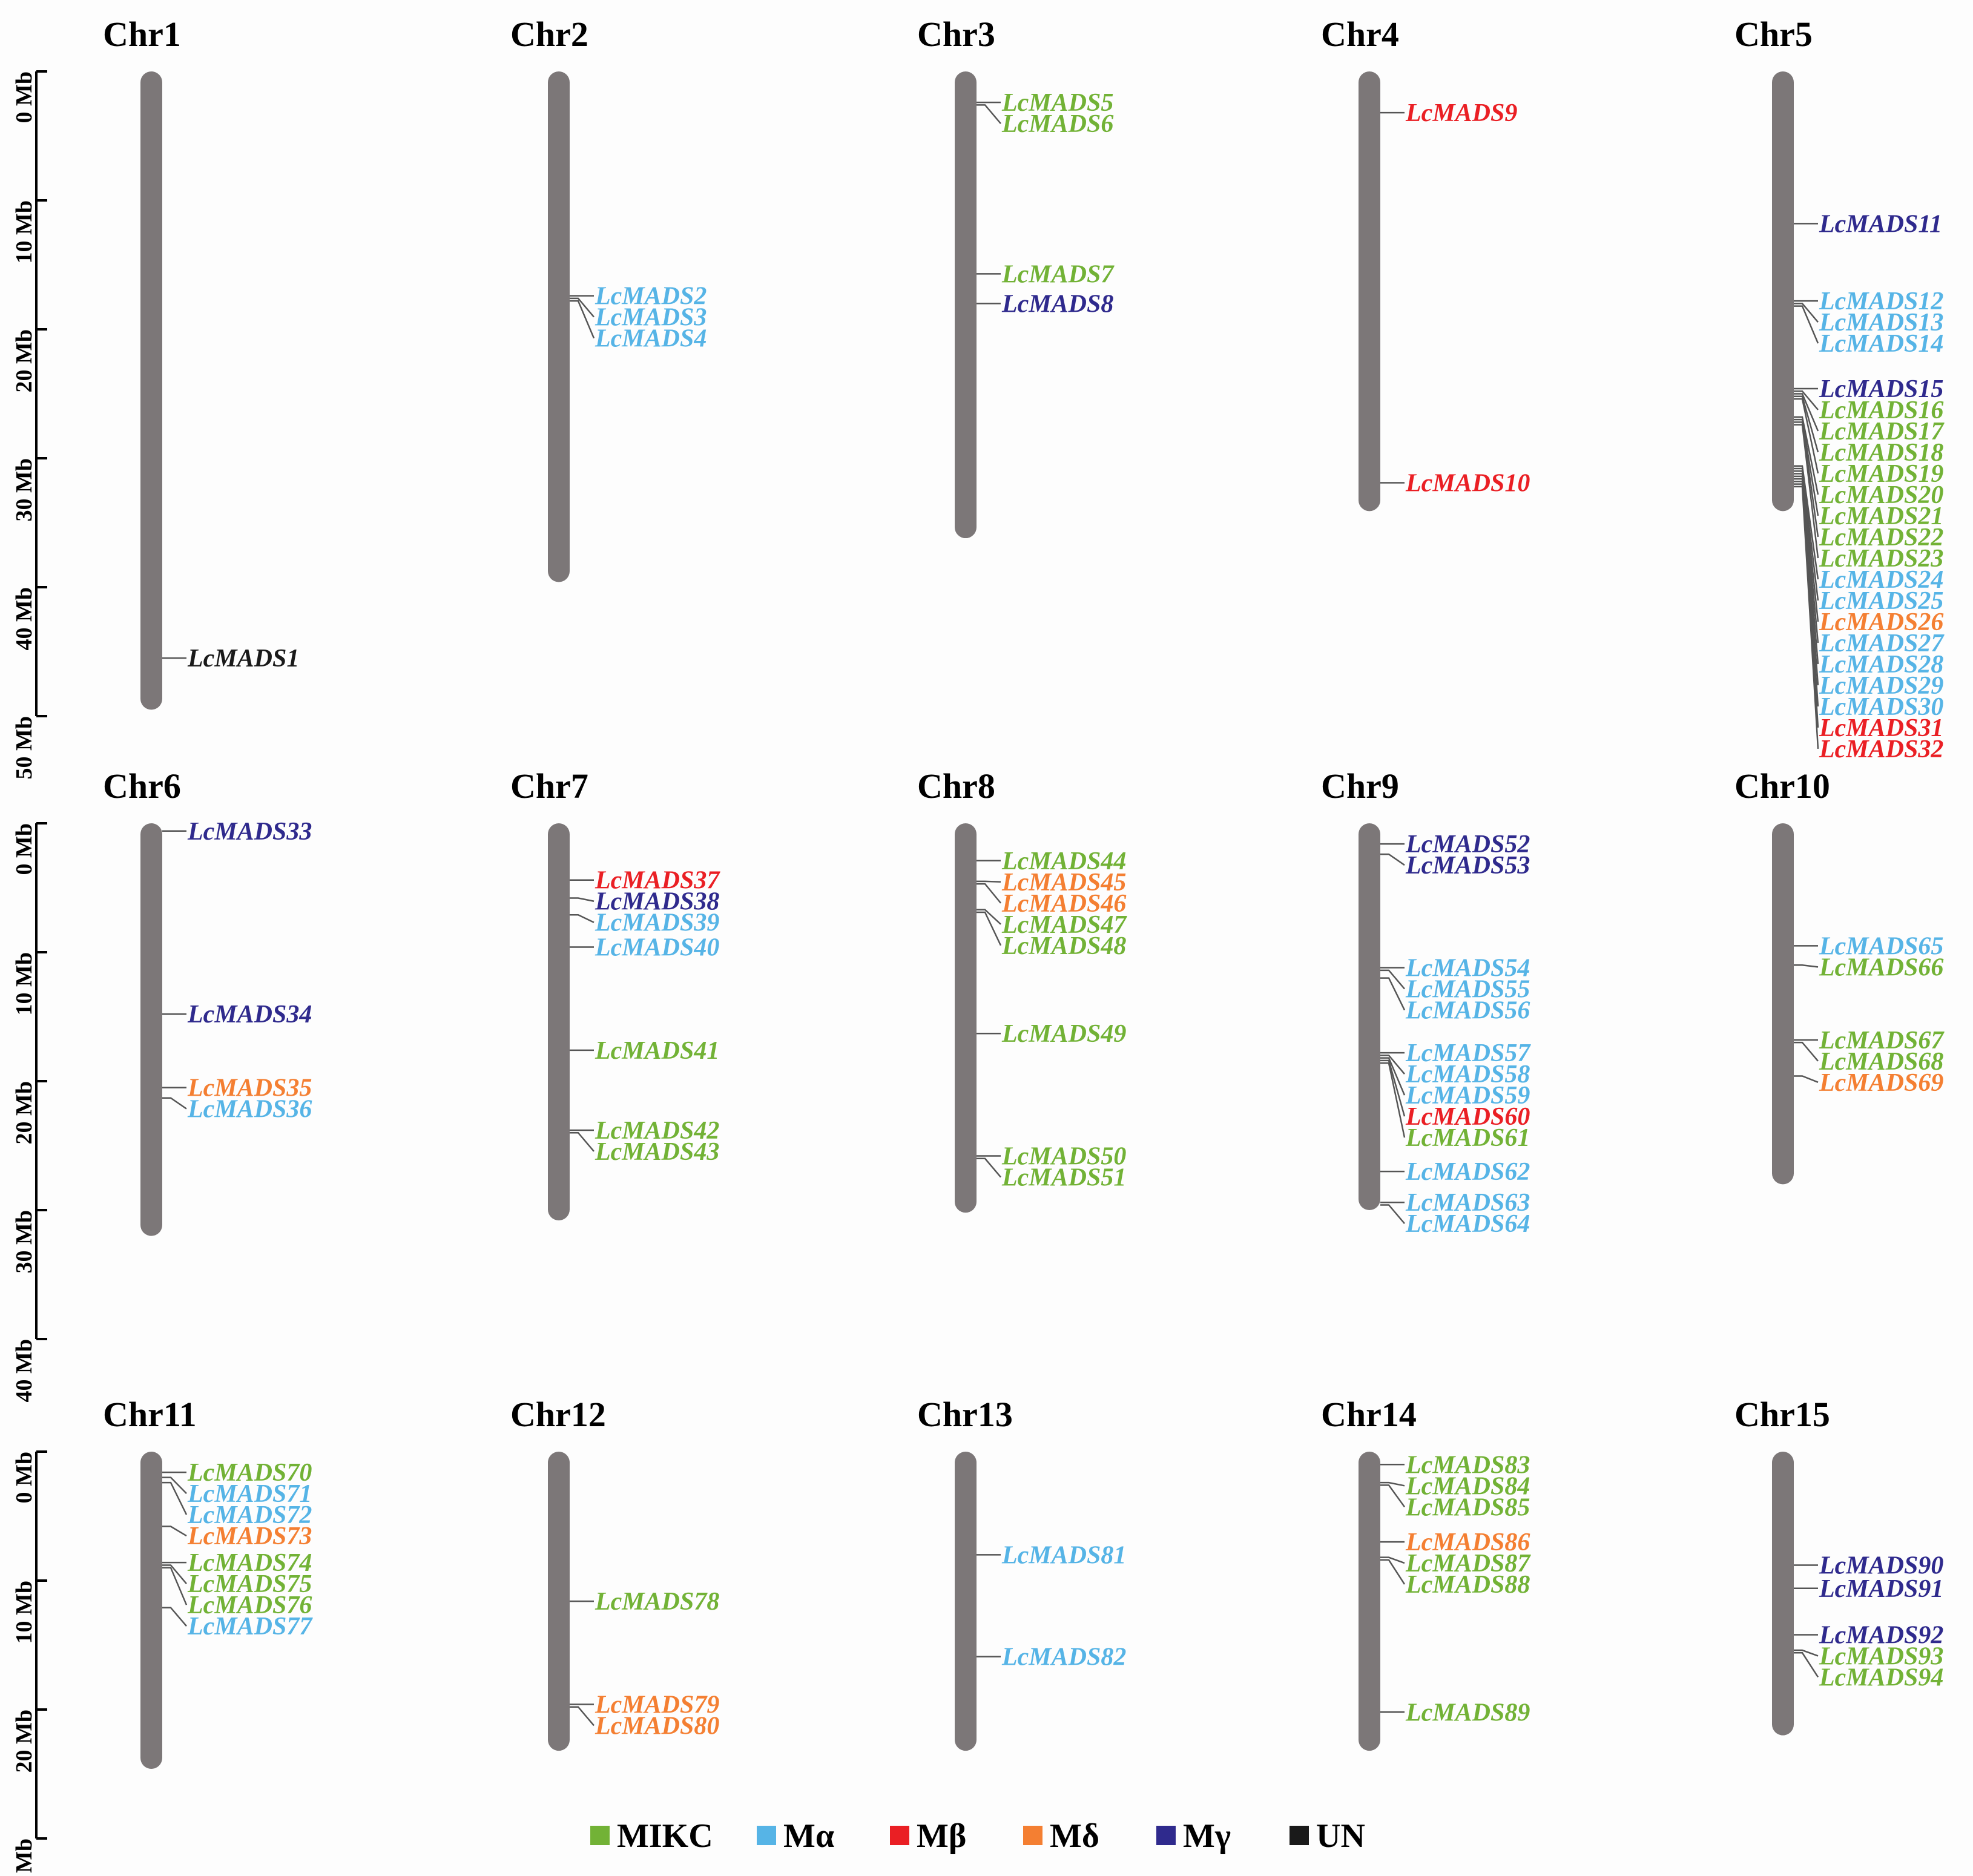 The image size is (1973, 1876). What do you see at coordinates (1063, 1178) in the screenshot?
I see `gene-label-lcmads51: LcMADS51` at bounding box center [1063, 1178].